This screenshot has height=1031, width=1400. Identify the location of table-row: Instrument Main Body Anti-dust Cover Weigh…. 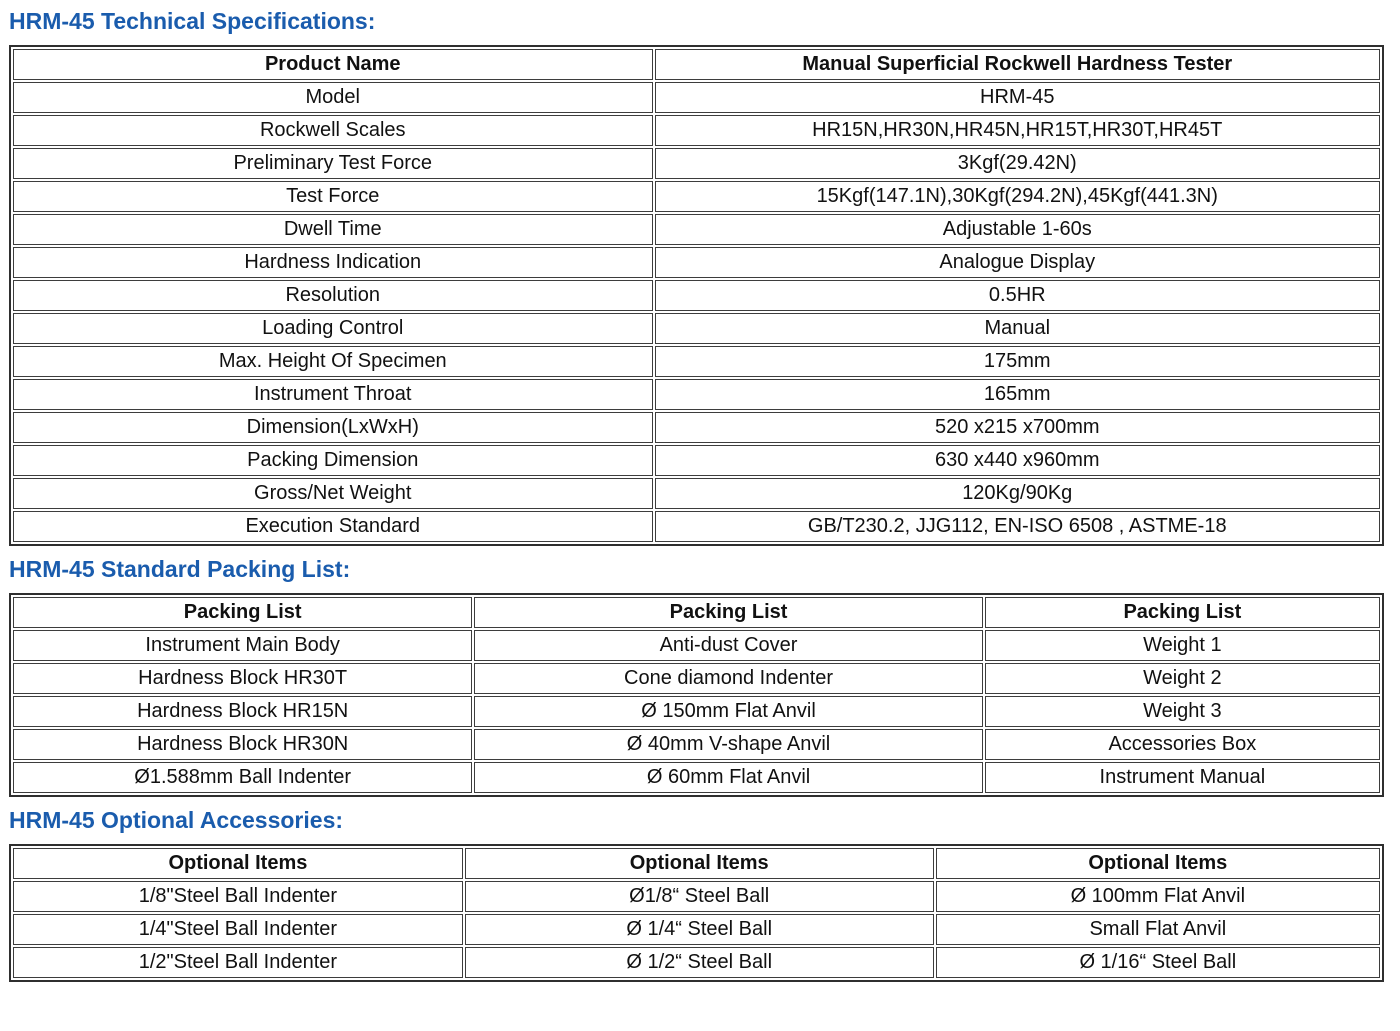
(696, 645).